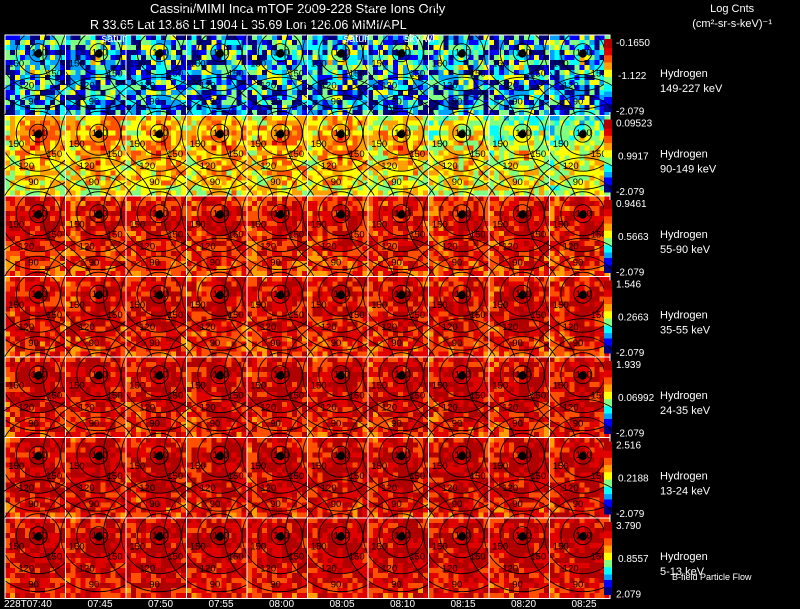  Describe the element at coordinates (608, 62) in the screenshot. I see `colorbar-segment` at that location.